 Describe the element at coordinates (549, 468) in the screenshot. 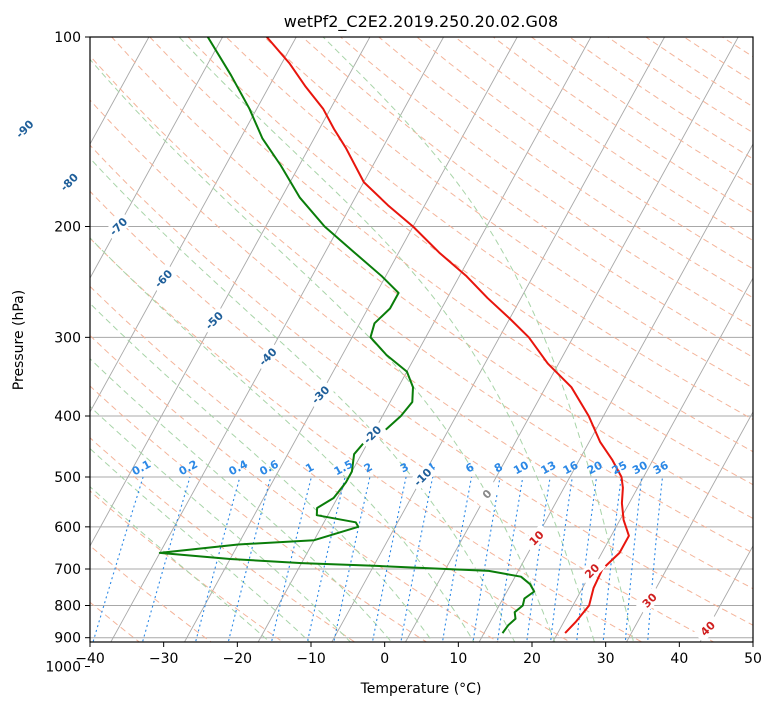

I see `mixing-ratio-label: 13` at that location.